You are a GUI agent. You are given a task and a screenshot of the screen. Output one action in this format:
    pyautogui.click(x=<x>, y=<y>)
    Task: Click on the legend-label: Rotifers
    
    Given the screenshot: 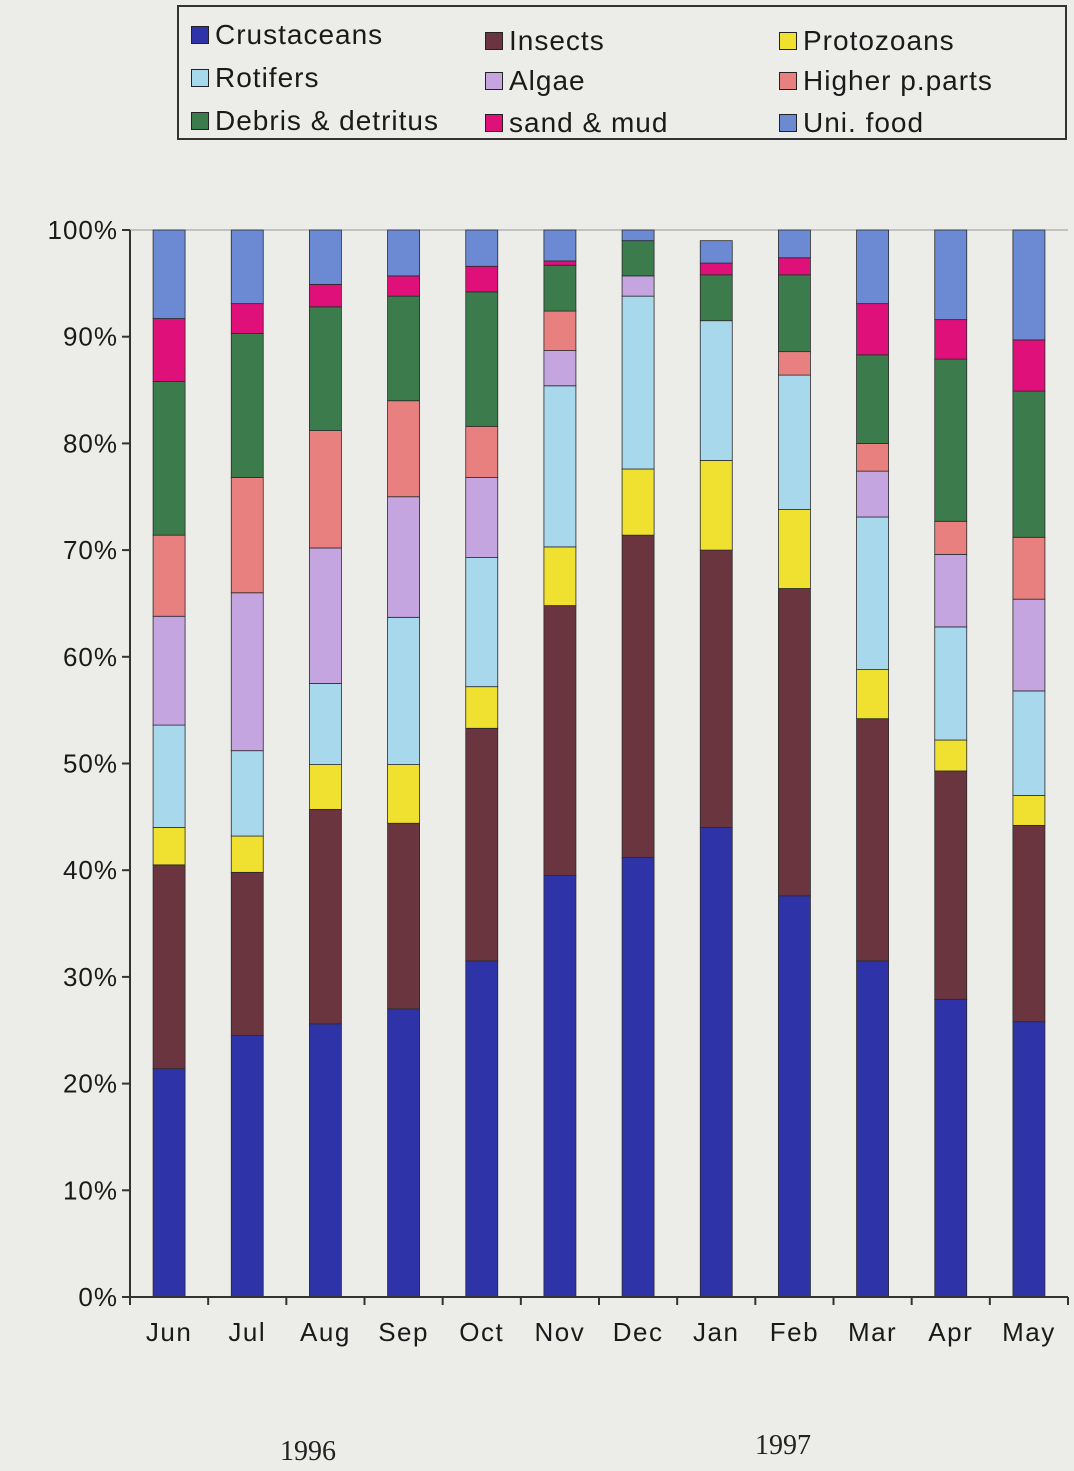 What is the action you would take?
    pyautogui.click(x=267, y=77)
    